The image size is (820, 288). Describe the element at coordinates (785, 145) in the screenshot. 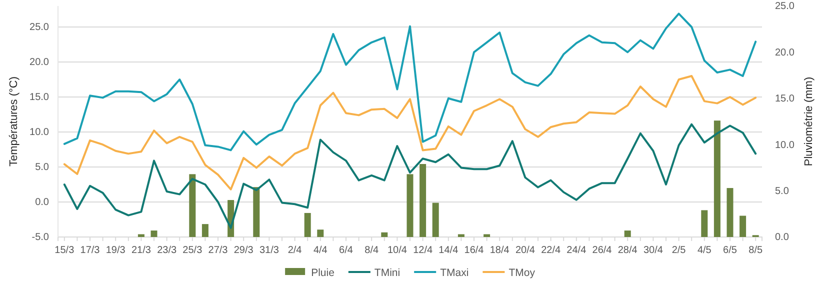

I see `y2-tick-label: 10.0` at that location.